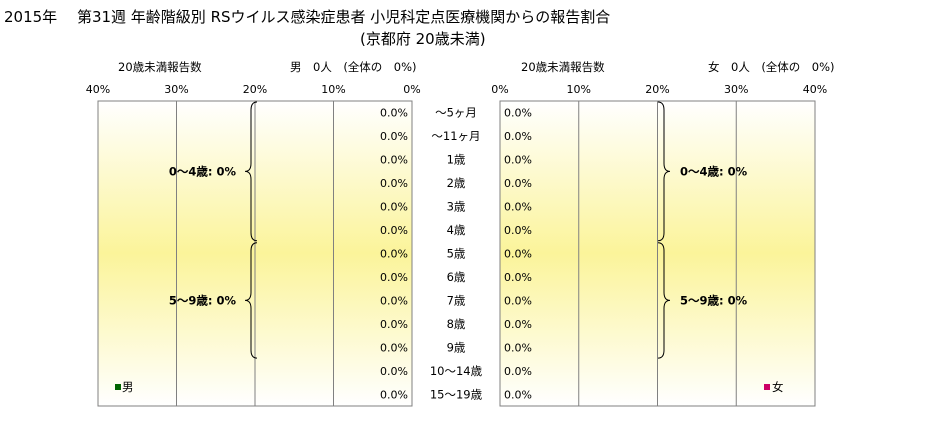 The height and width of the screenshot is (443, 944). I want to click on category-label: 10～14歳, so click(456, 371).